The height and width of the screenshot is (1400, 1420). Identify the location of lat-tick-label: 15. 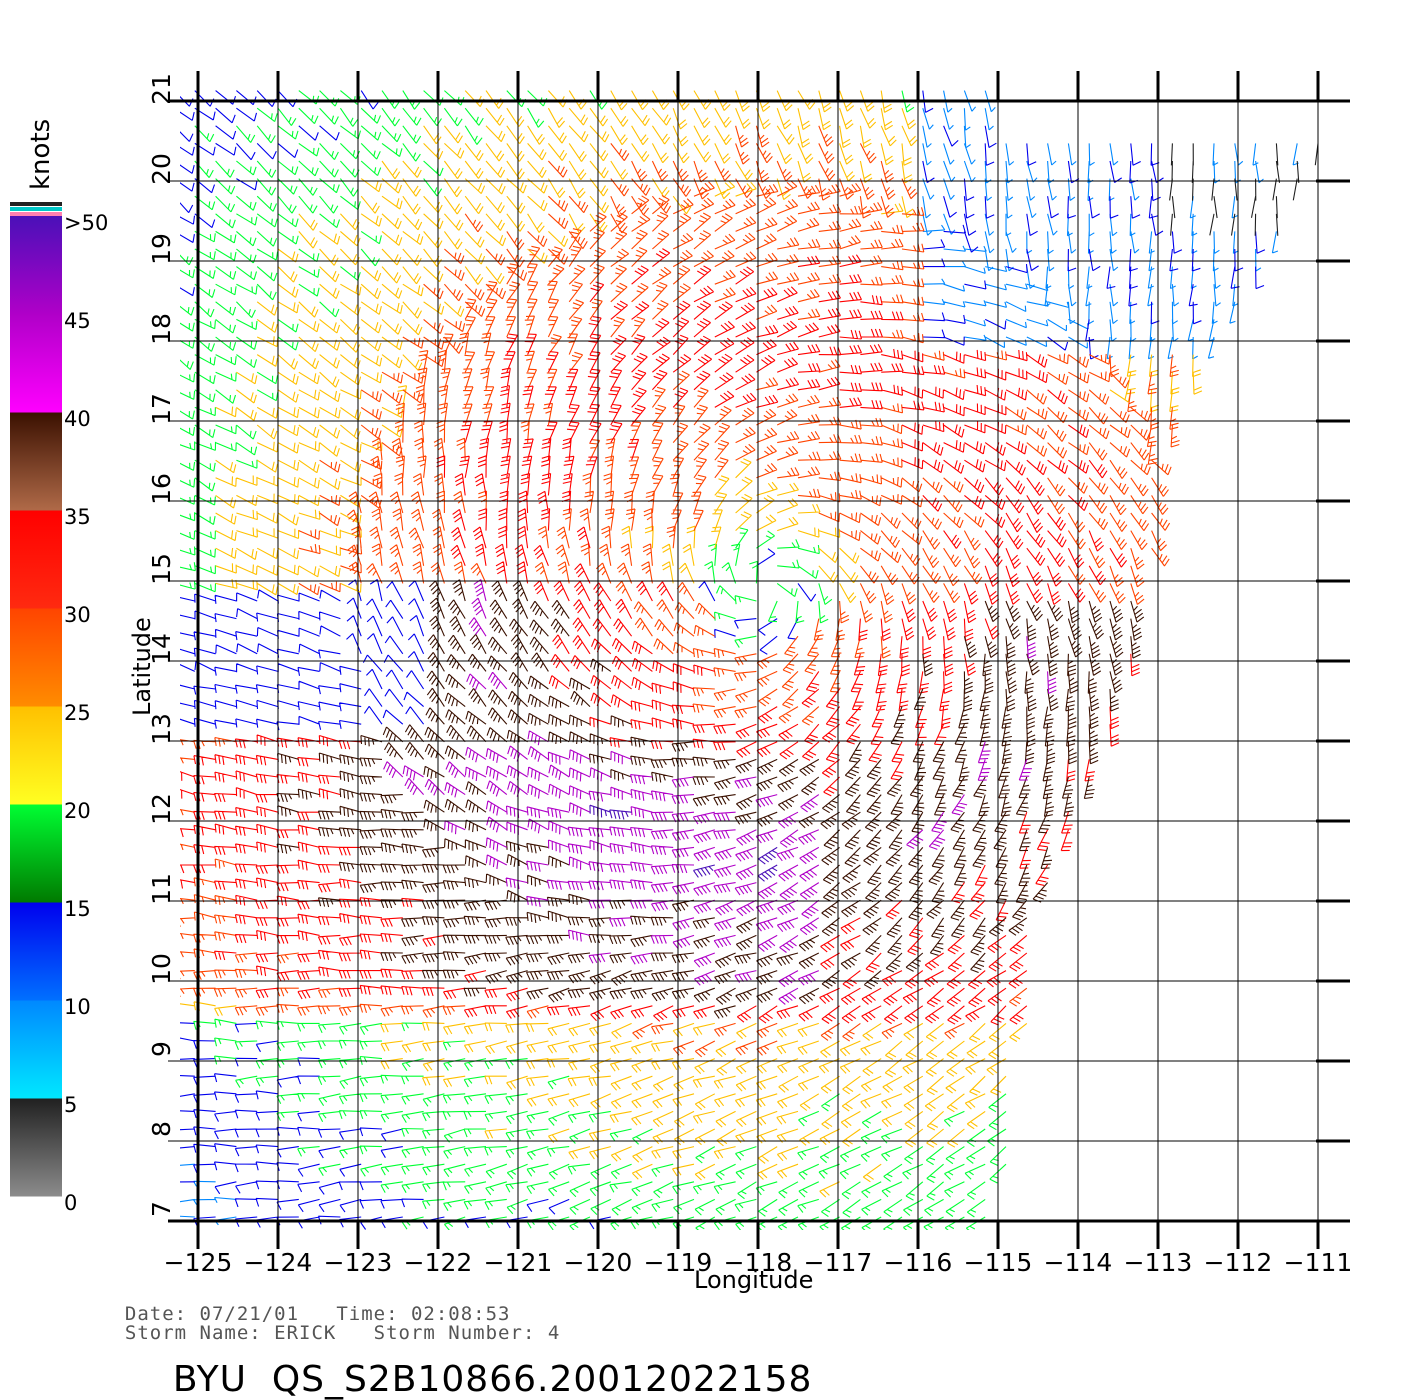
(161, 569).